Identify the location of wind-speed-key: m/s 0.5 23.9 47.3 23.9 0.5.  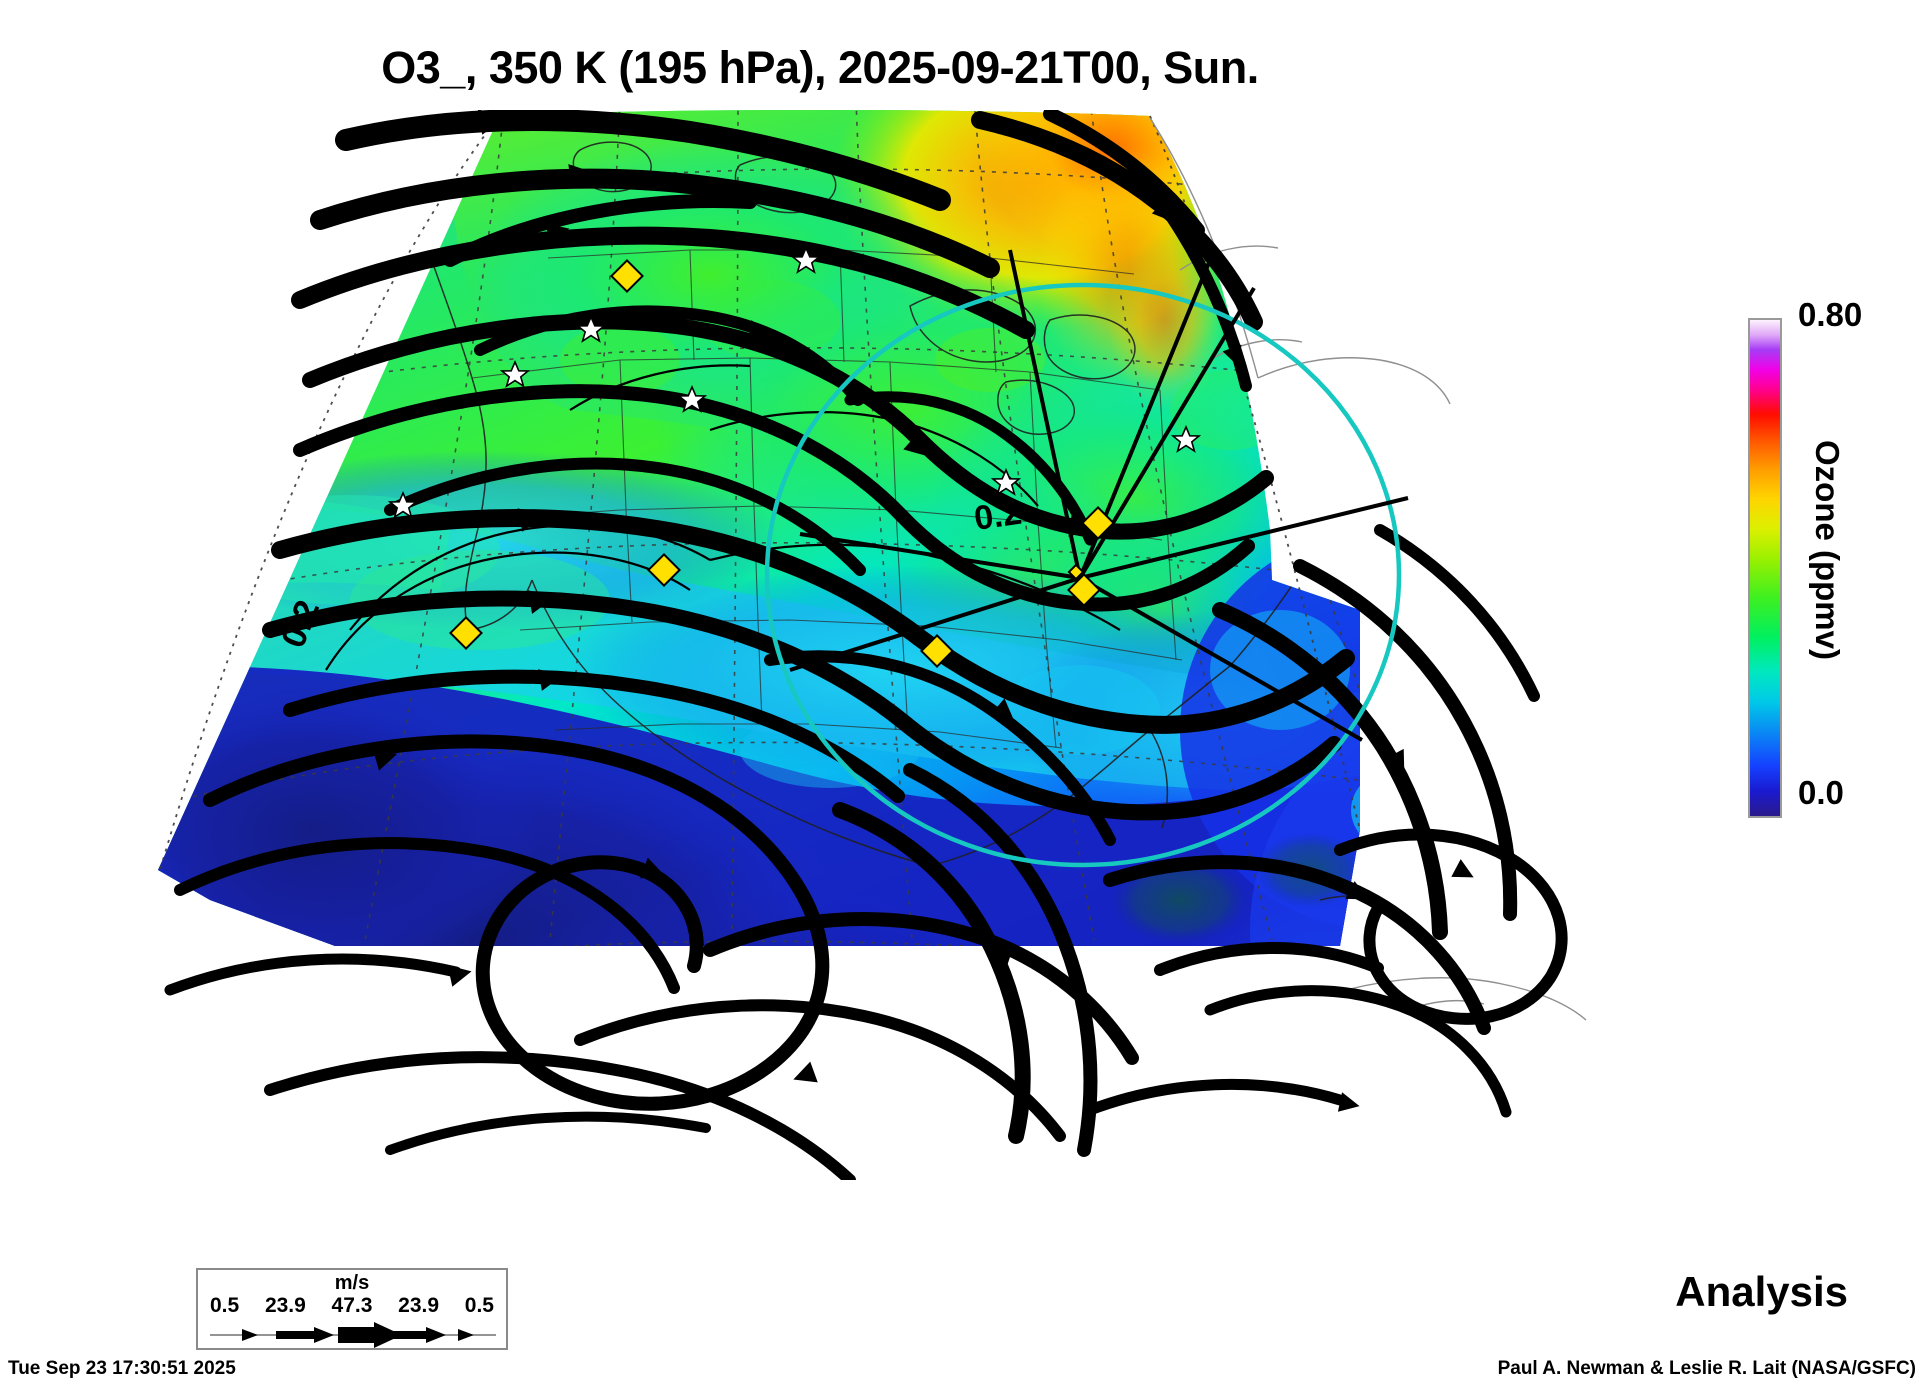
(352, 1309).